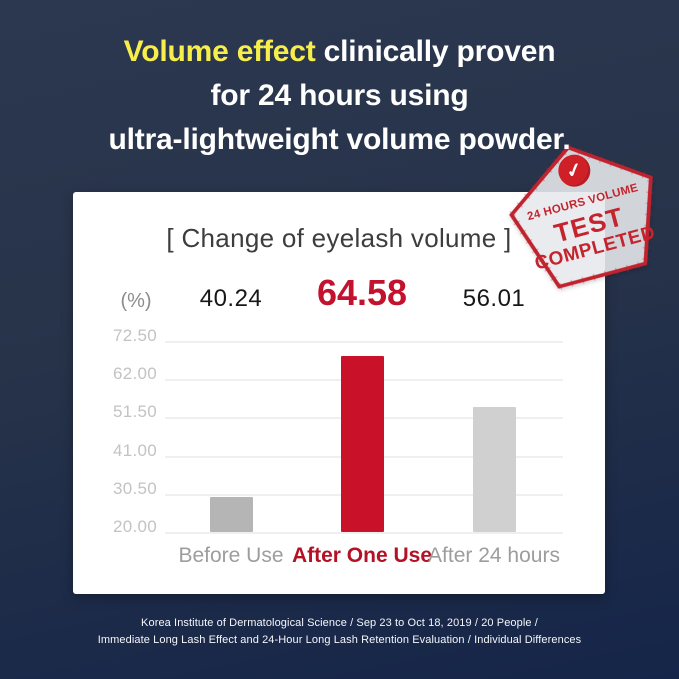 The height and width of the screenshot is (679, 679). What do you see at coordinates (339, 238) in the screenshot?
I see `chart-title: [ Change of eyelash volume ]` at bounding box center [339, 238].